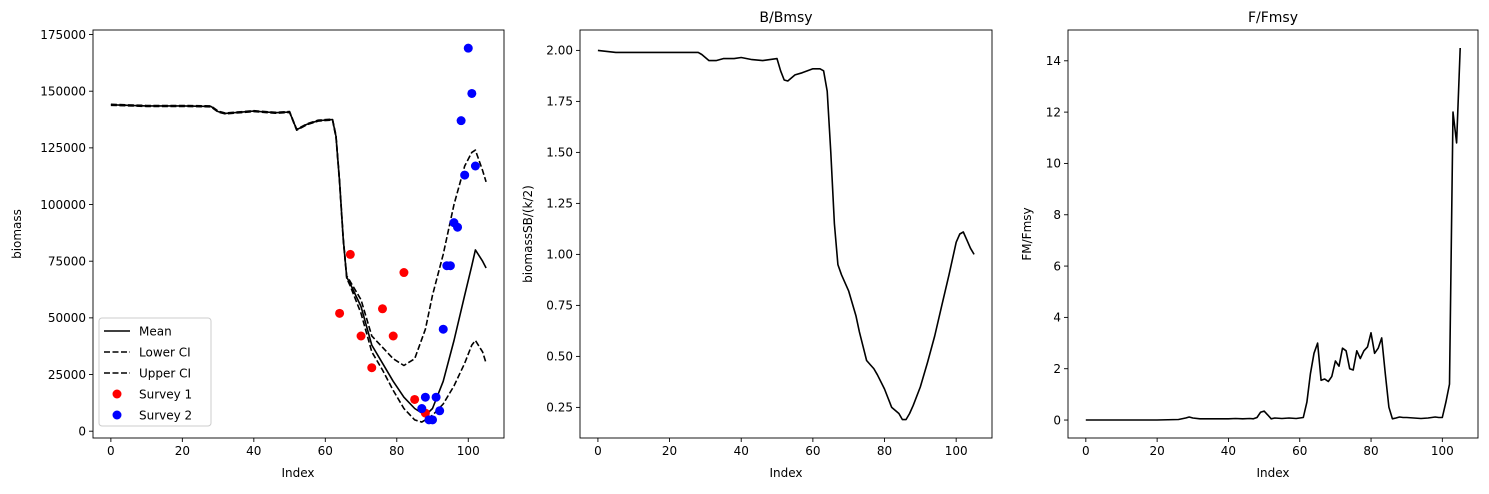 This screenshot has height=494, width=1489. Describe the element at coordinates (559, 255) in the screenshot. I see `bbmsy-y-tick-label: 1.00` at that location.